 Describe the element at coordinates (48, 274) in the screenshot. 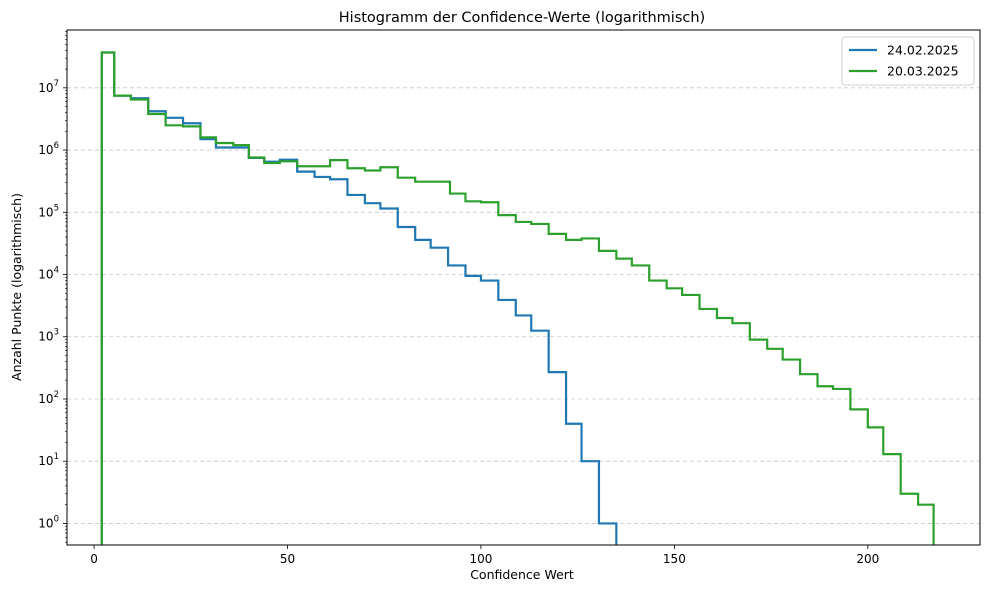

I see `y-tick-label-4: 10⁴` at that location.